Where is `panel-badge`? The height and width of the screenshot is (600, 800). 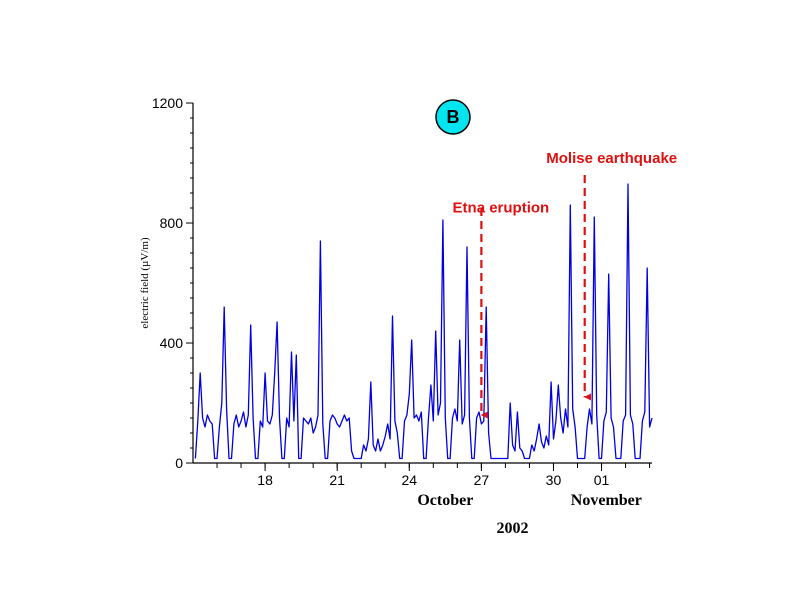 panel-badge is located at coordinates (453, 117).